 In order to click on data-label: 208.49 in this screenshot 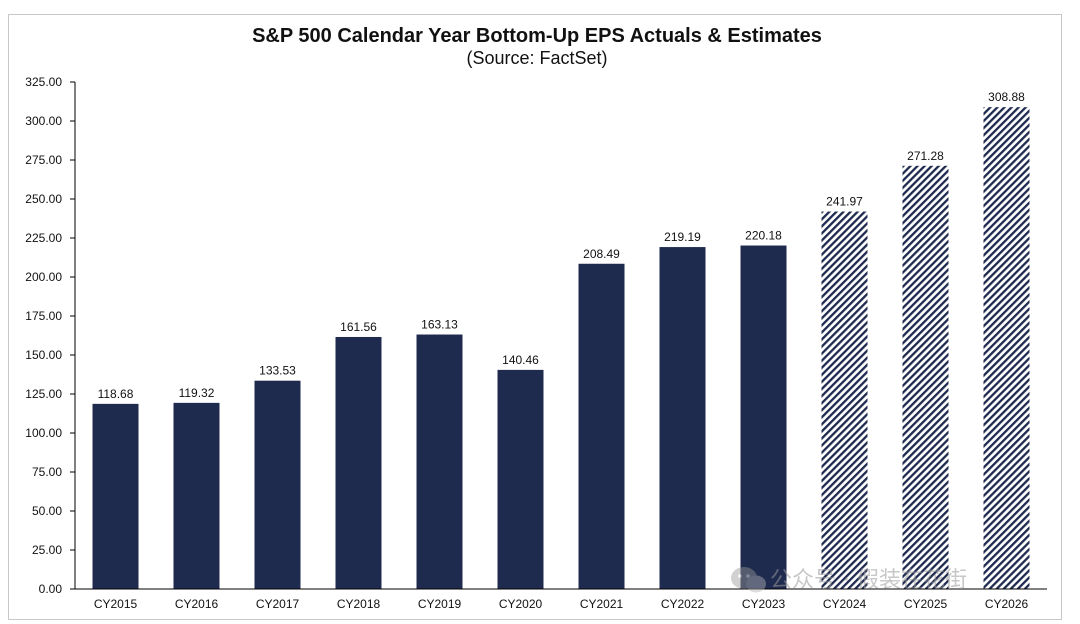, I will do `click(601, 254)`.